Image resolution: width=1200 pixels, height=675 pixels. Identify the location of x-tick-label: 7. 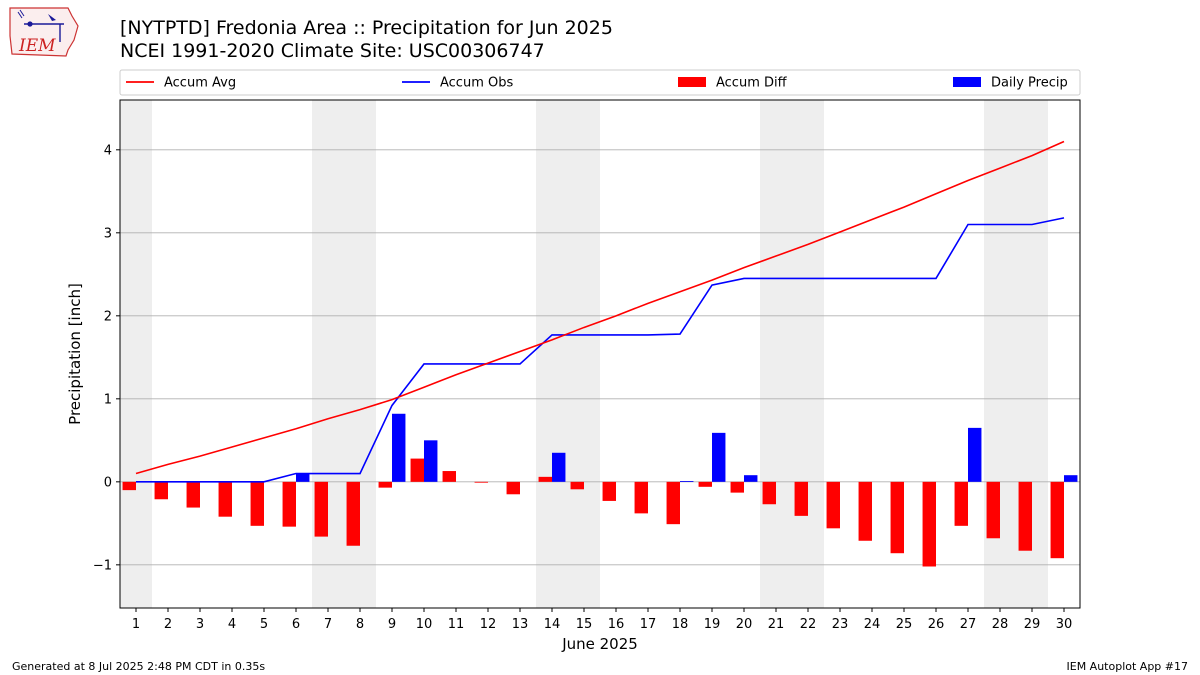
(328, 624).